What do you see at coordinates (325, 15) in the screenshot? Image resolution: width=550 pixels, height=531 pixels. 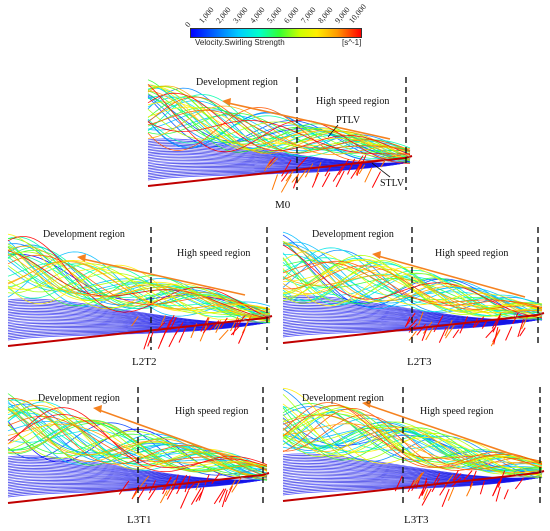 I see `colorbar-tick: 8,000` at bounding box center [325, 15].